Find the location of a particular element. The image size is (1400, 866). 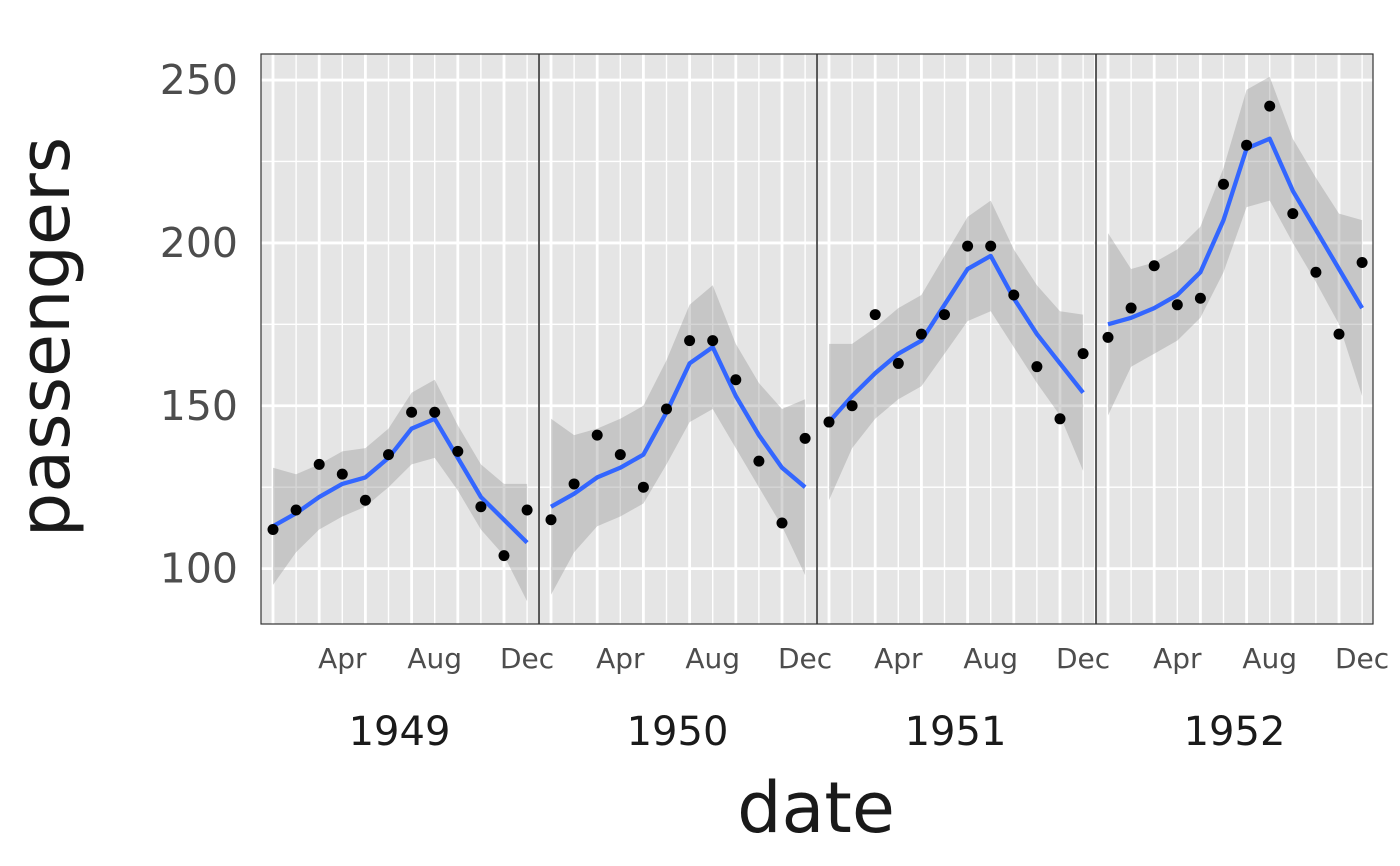

panel-1951 is located at coordinates (955, 339).